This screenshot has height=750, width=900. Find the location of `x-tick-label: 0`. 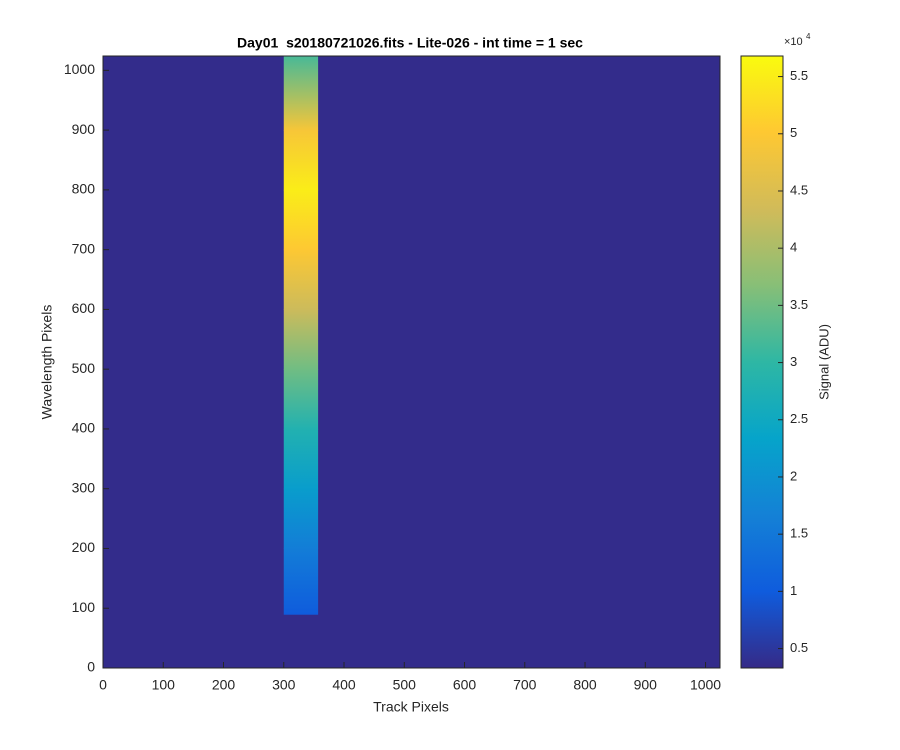

x-tick-label: 0 is located at coordinates (103, 685).